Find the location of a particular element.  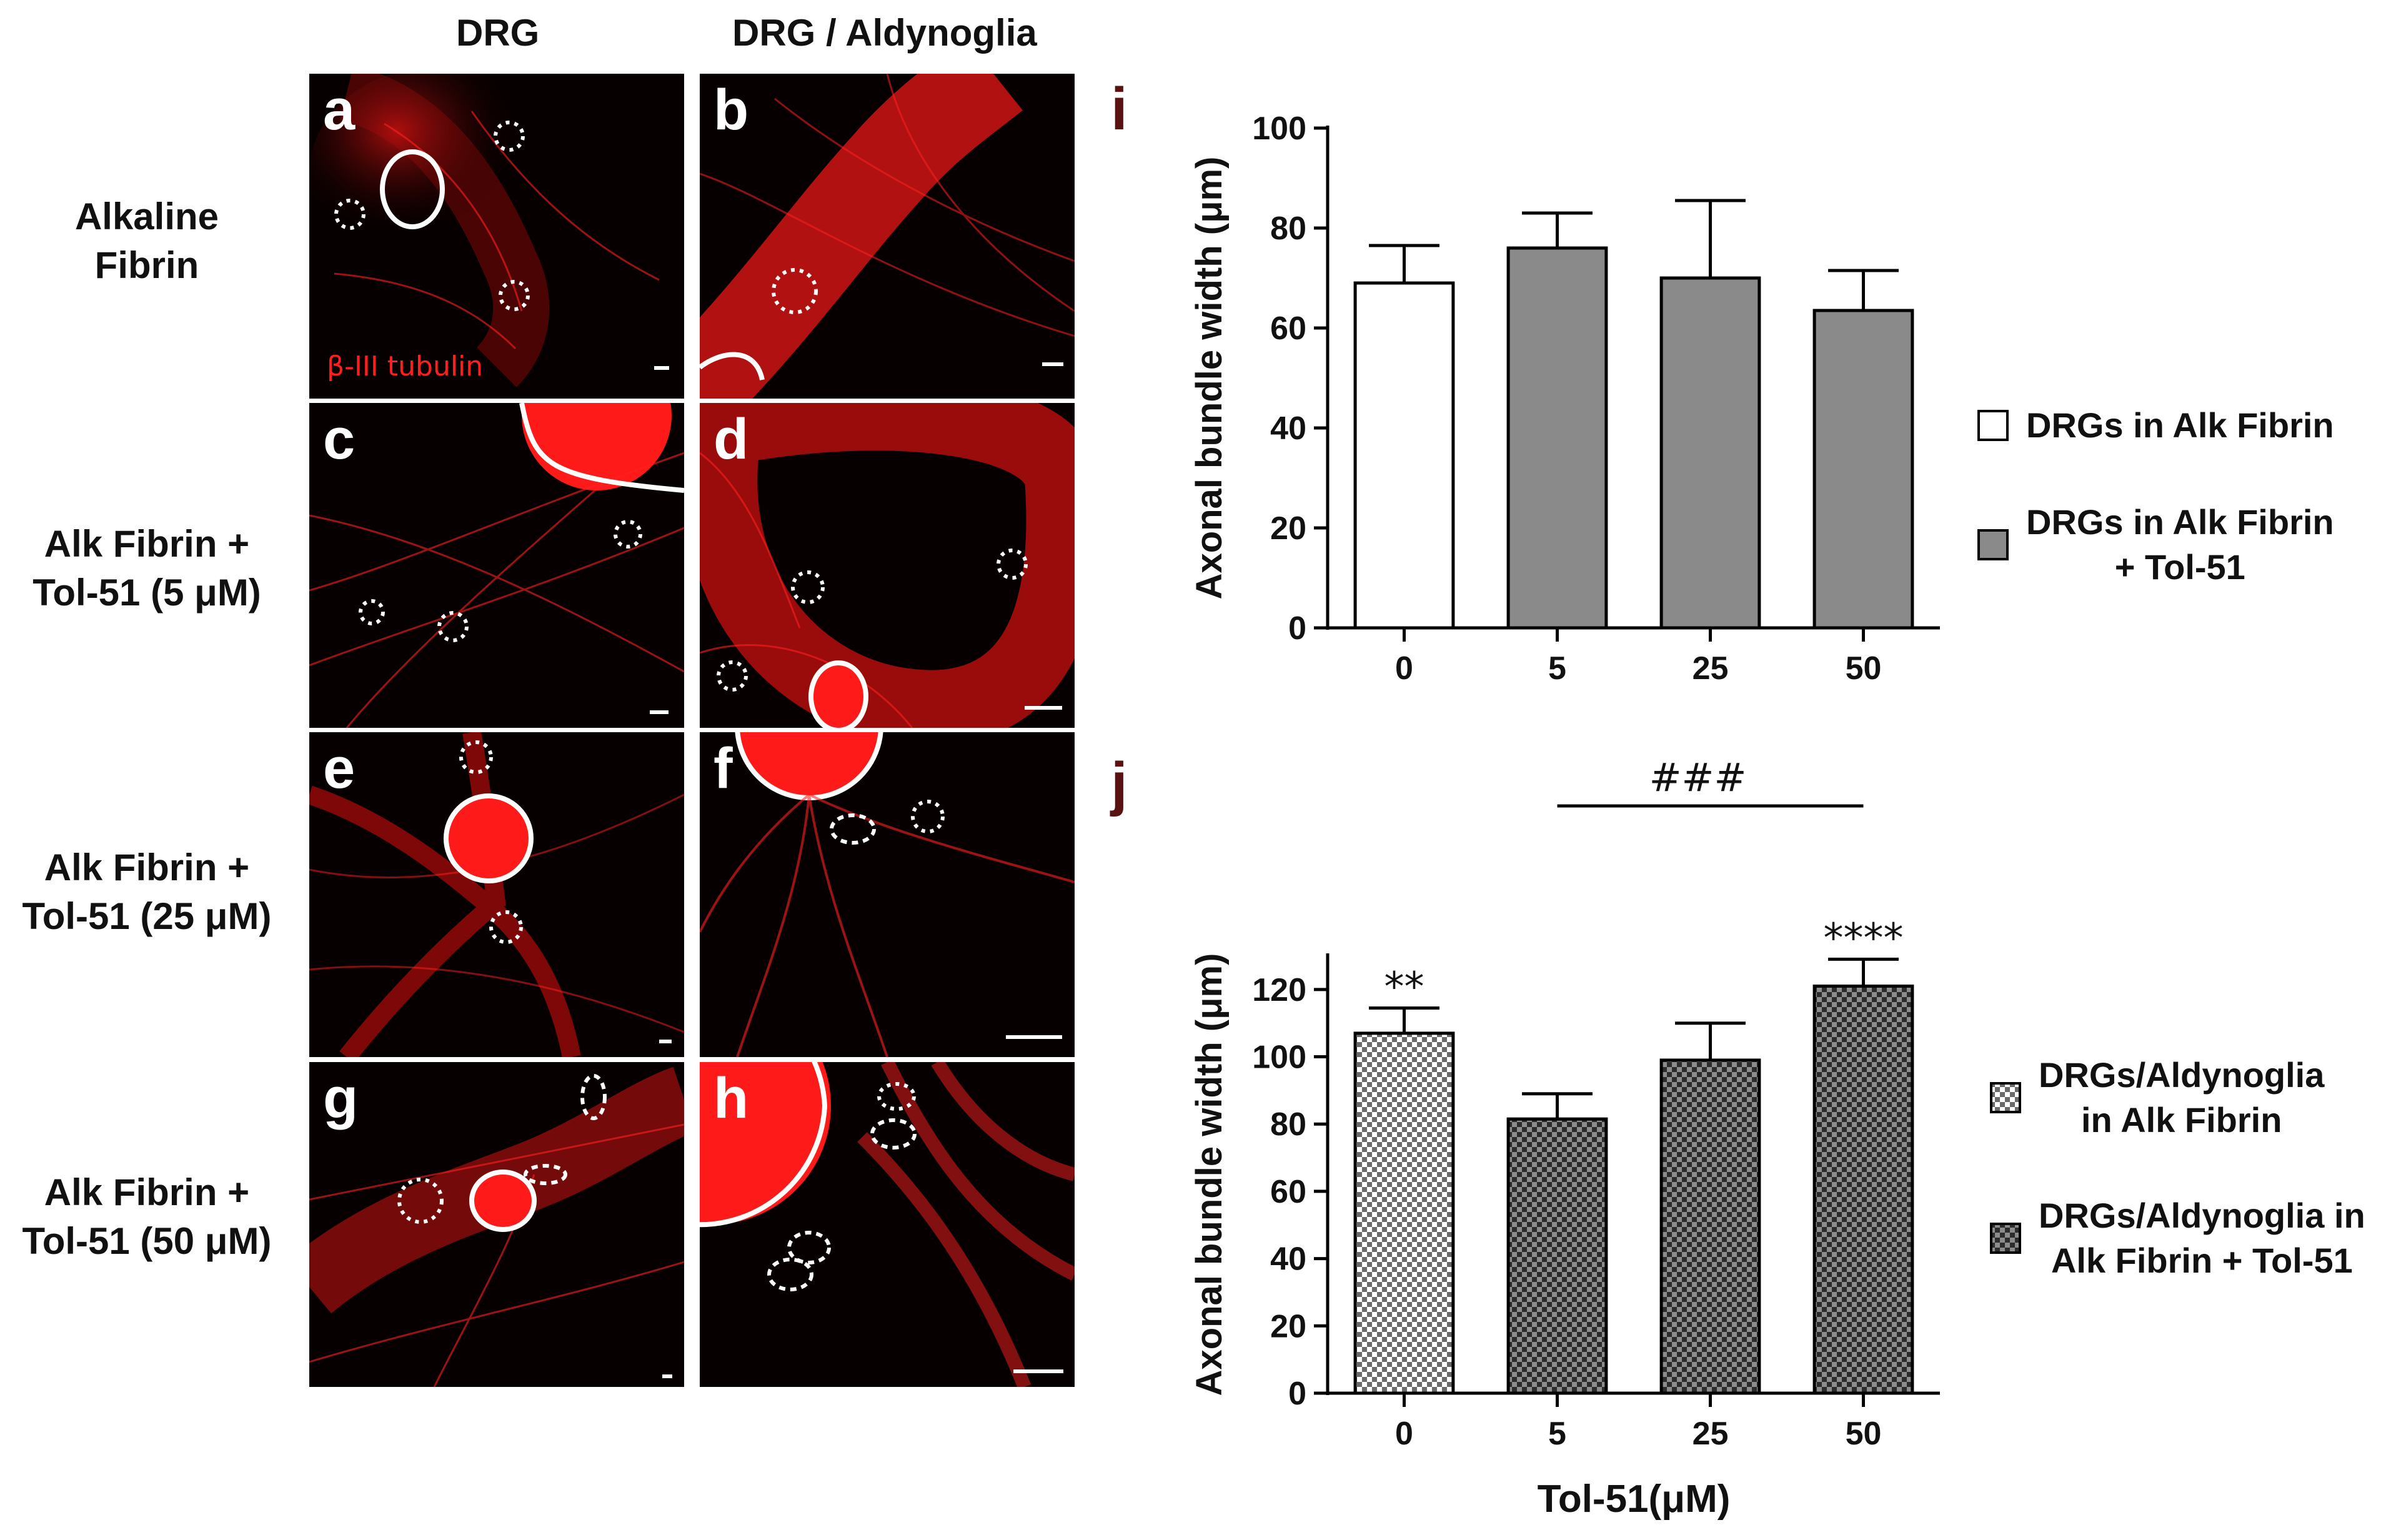

panel-letter-c: c is located at coordinates (339, 439).